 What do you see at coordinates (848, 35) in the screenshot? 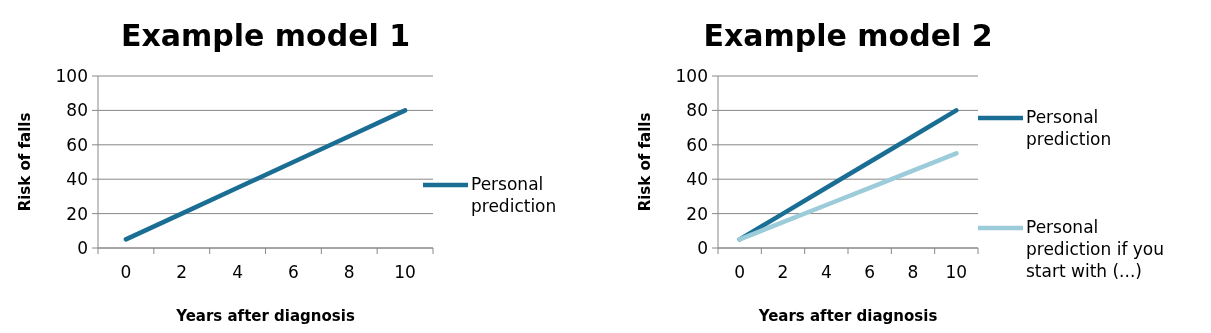
I see `chart-title: Example model 2` at bounding box center [848, 35].